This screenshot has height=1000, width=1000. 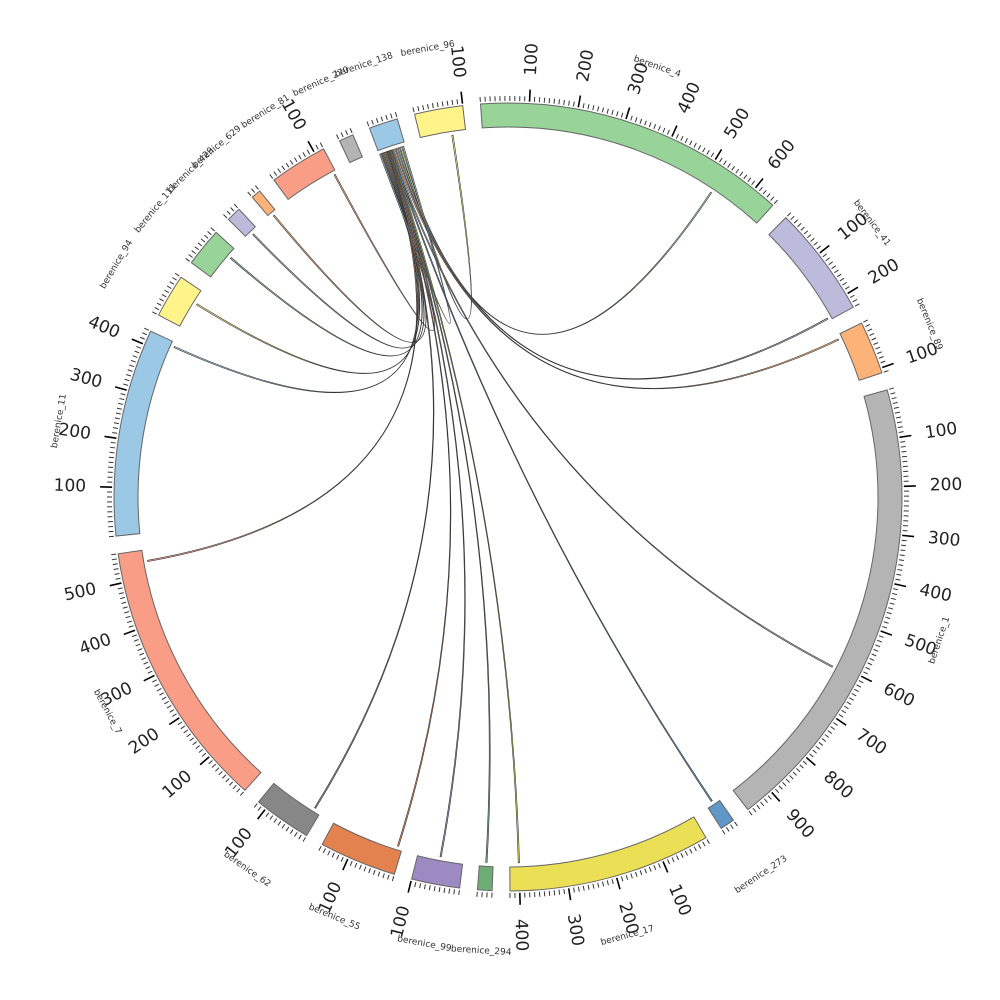 I want to click on tick-label: 500, so click(x=80, y=592).